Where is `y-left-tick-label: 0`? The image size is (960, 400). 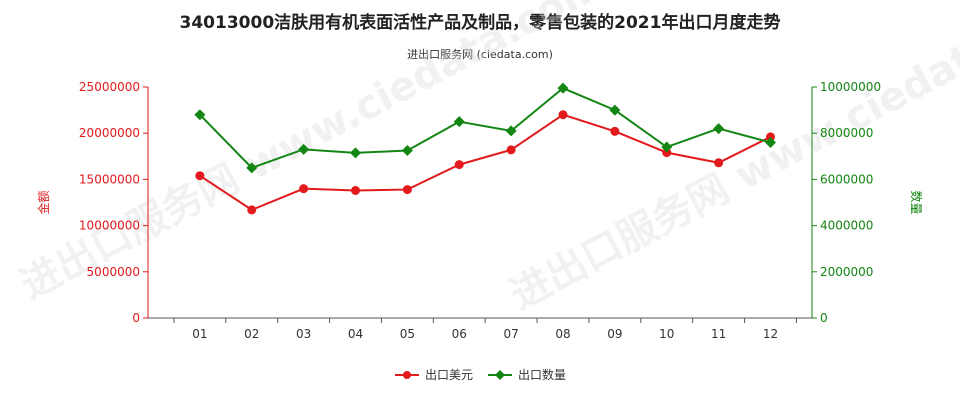
y-left-tick-label: 0 is located at coordinates (136, 318).